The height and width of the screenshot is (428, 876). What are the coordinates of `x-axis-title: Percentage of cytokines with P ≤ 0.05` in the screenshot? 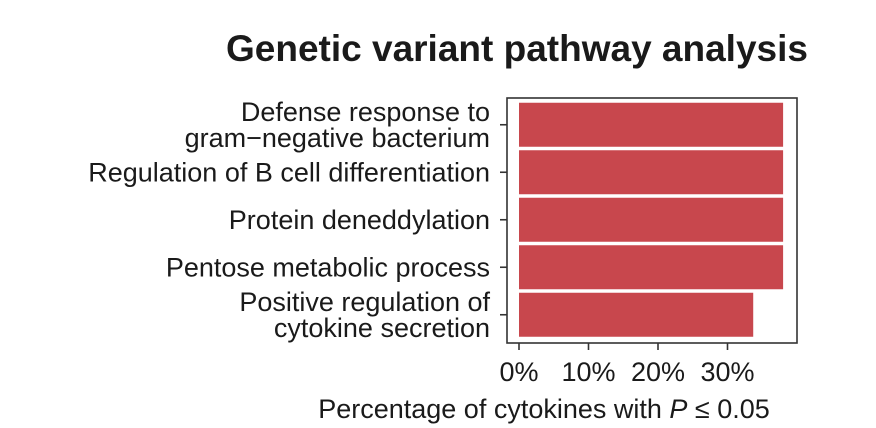 It's located at (544, 409).